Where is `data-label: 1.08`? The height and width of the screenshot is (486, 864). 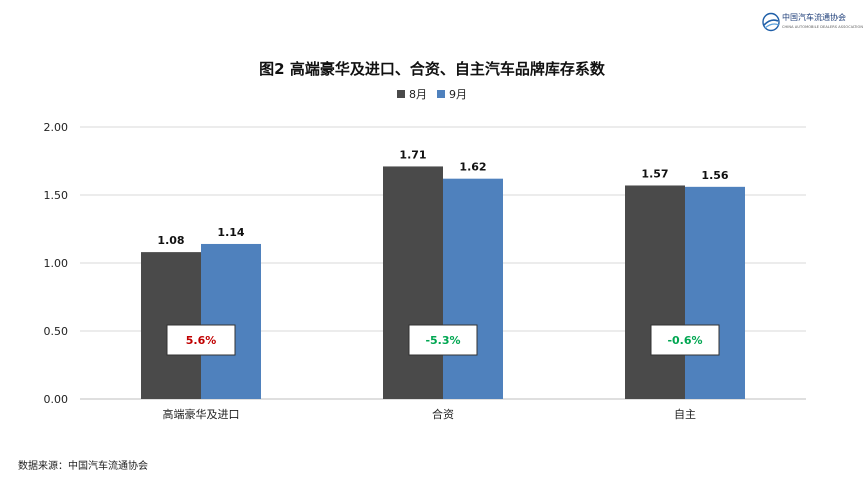
data-label: 1.08 is located at coordinates (170, 240).